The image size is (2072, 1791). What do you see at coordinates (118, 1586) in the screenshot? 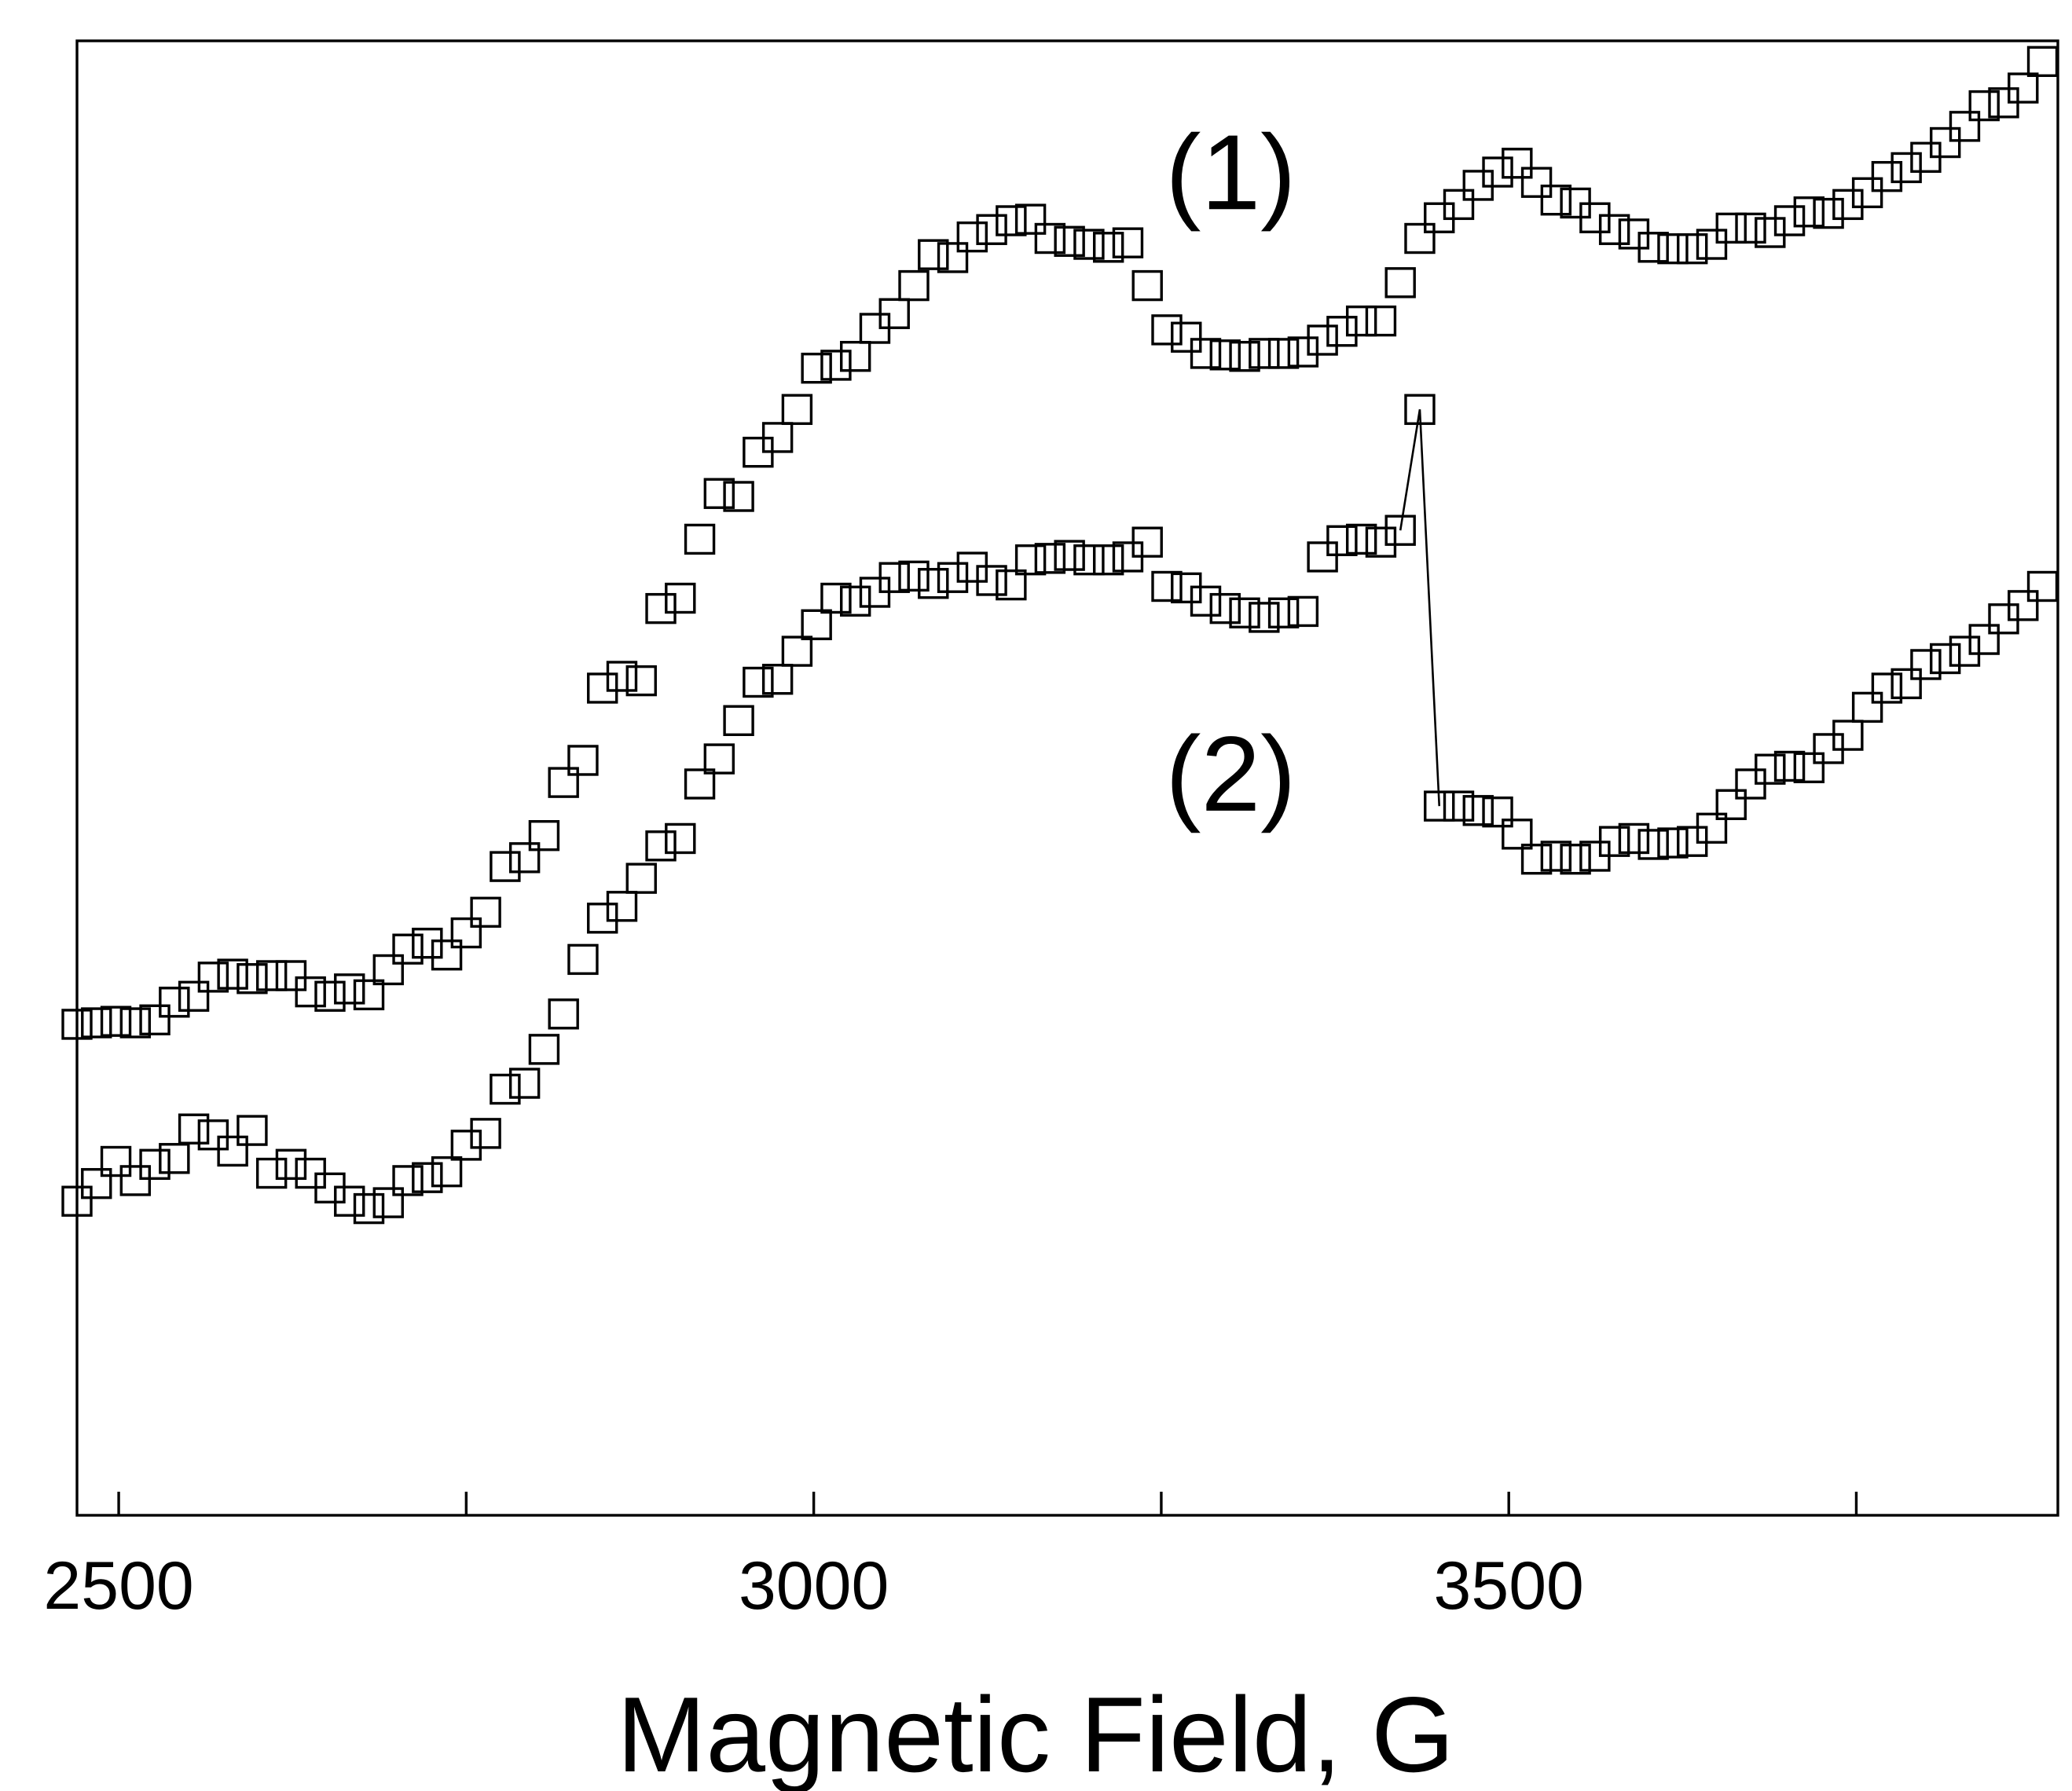
I see `x-tick-label: 2500` at bounding box center [118, 1586].